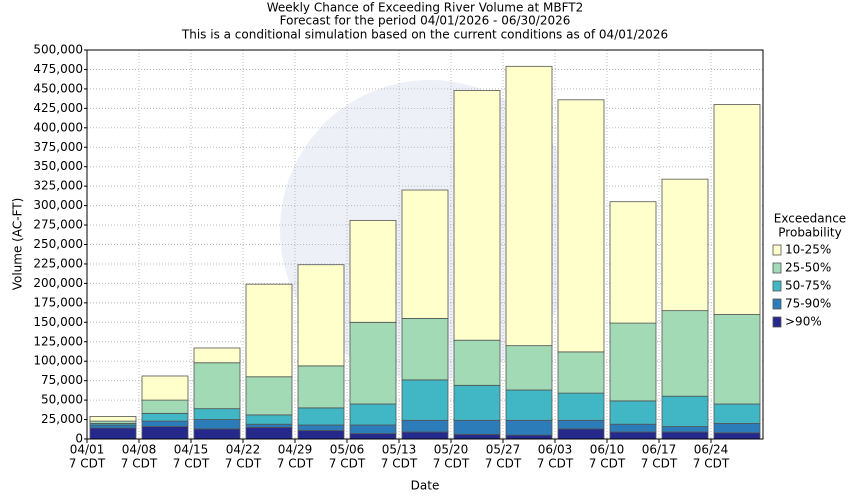  What do you see at coordinates (58, 166) in the screenshot?
I see `y-tick-label: 350,000` at bounding box center [58, 166].